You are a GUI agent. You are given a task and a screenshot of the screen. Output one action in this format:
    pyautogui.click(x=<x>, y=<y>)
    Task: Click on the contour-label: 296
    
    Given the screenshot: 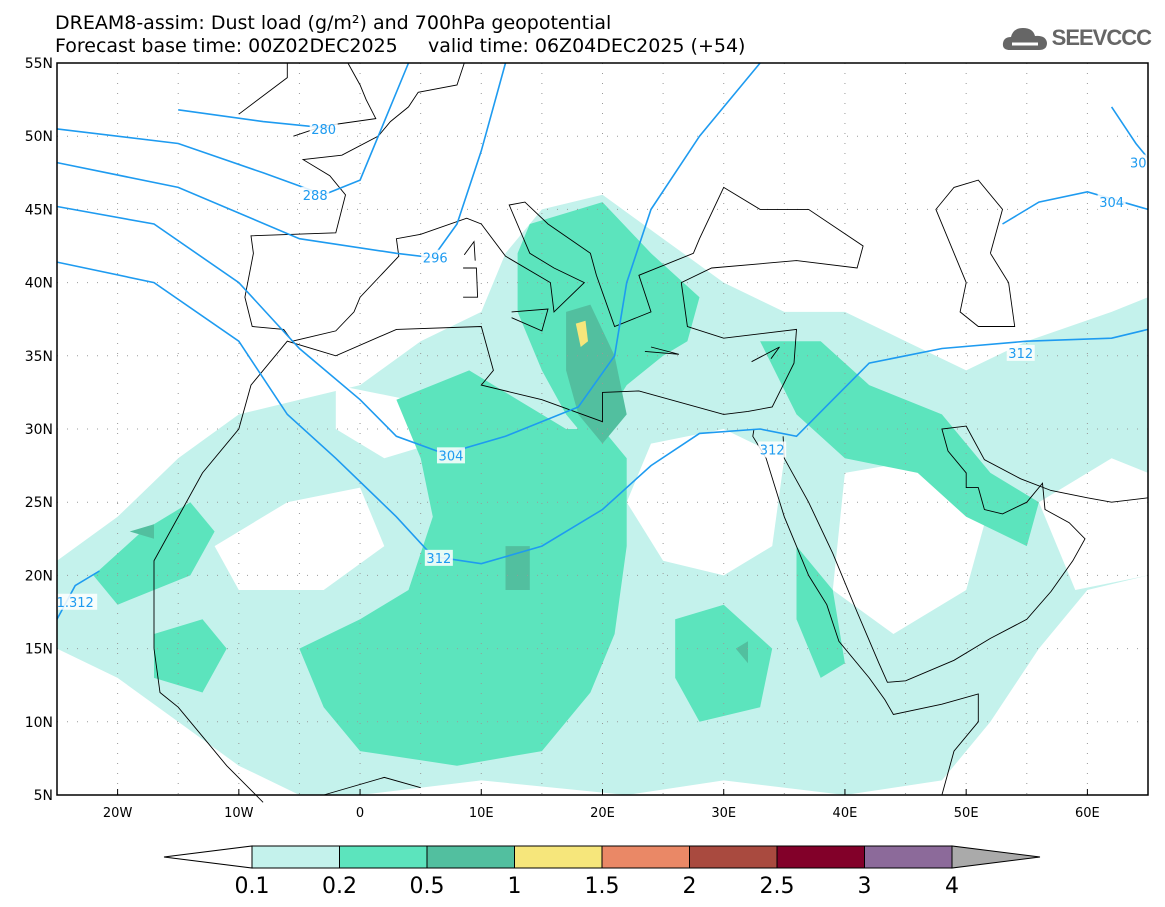 What is the action you would take?
    pyautogui.click(x=435, y=259)
    